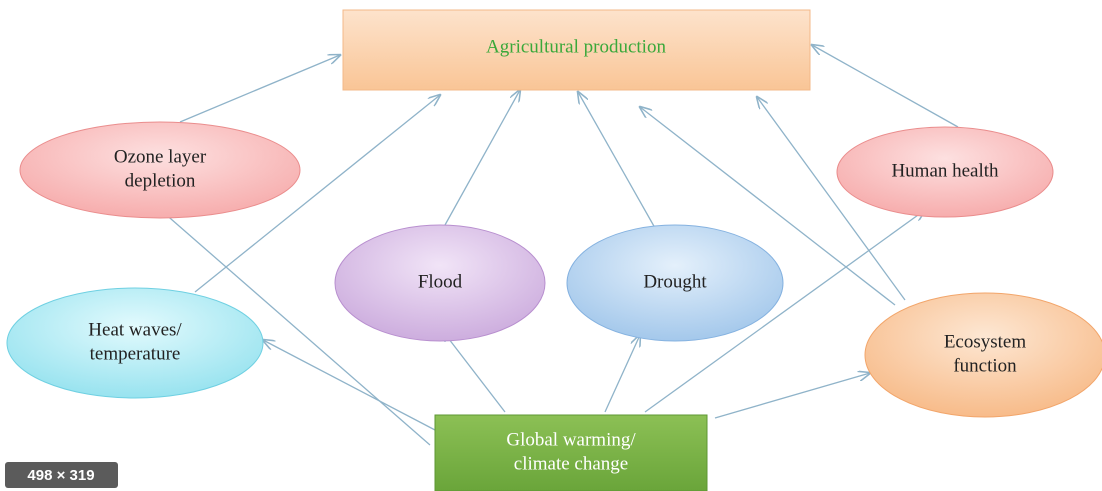  What do you see at coordinates (576, 46) in the screenshot?
I see `node-label: Agricultural production` at bounding box center [576, 46].